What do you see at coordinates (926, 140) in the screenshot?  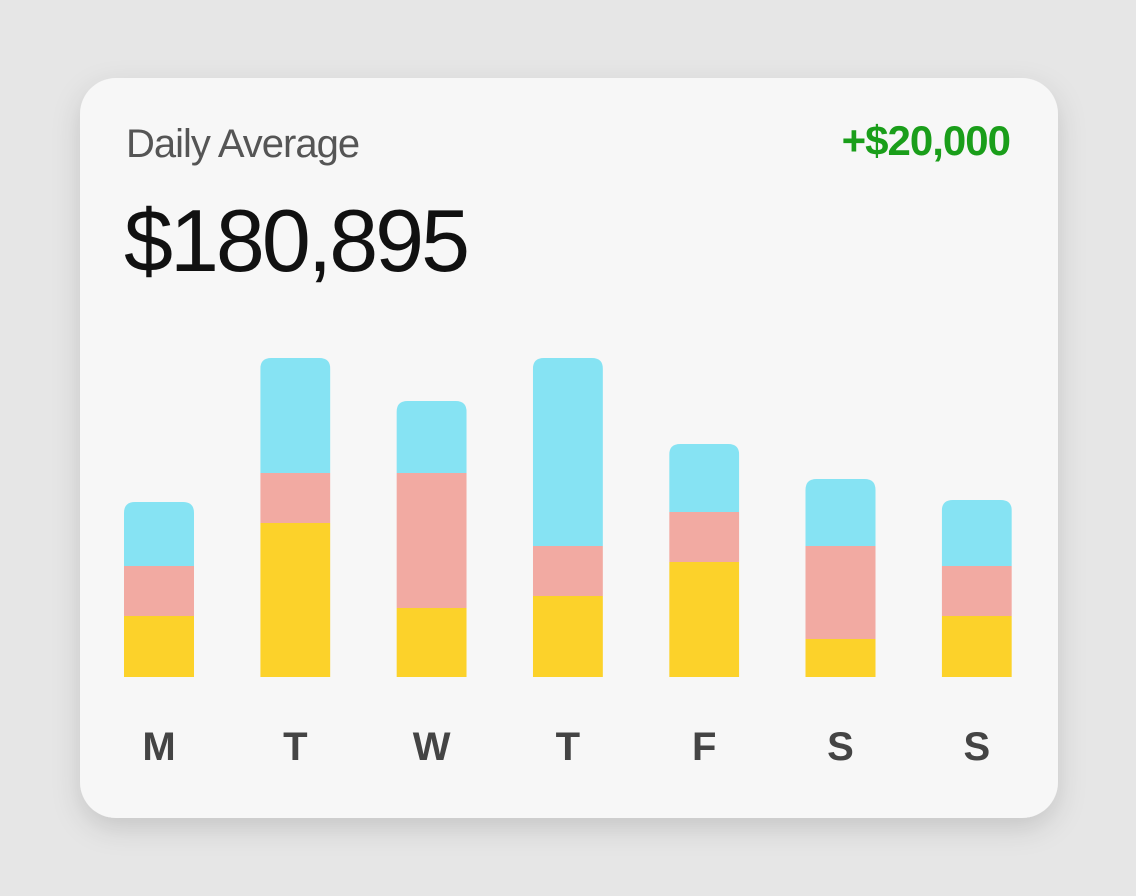 I see `card-change: +$20,000` at bounding box center [926, 140].